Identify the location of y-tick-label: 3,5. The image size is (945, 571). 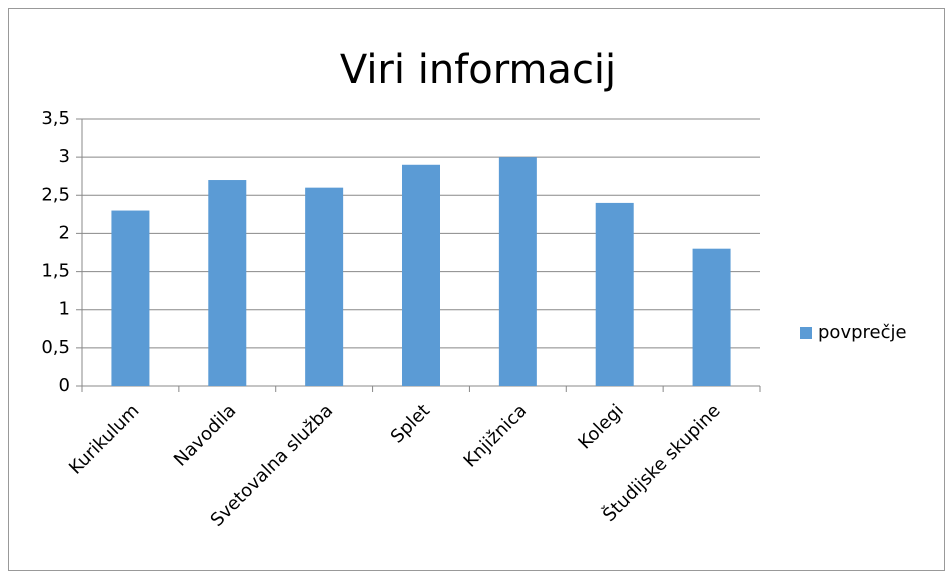
(55, 118).